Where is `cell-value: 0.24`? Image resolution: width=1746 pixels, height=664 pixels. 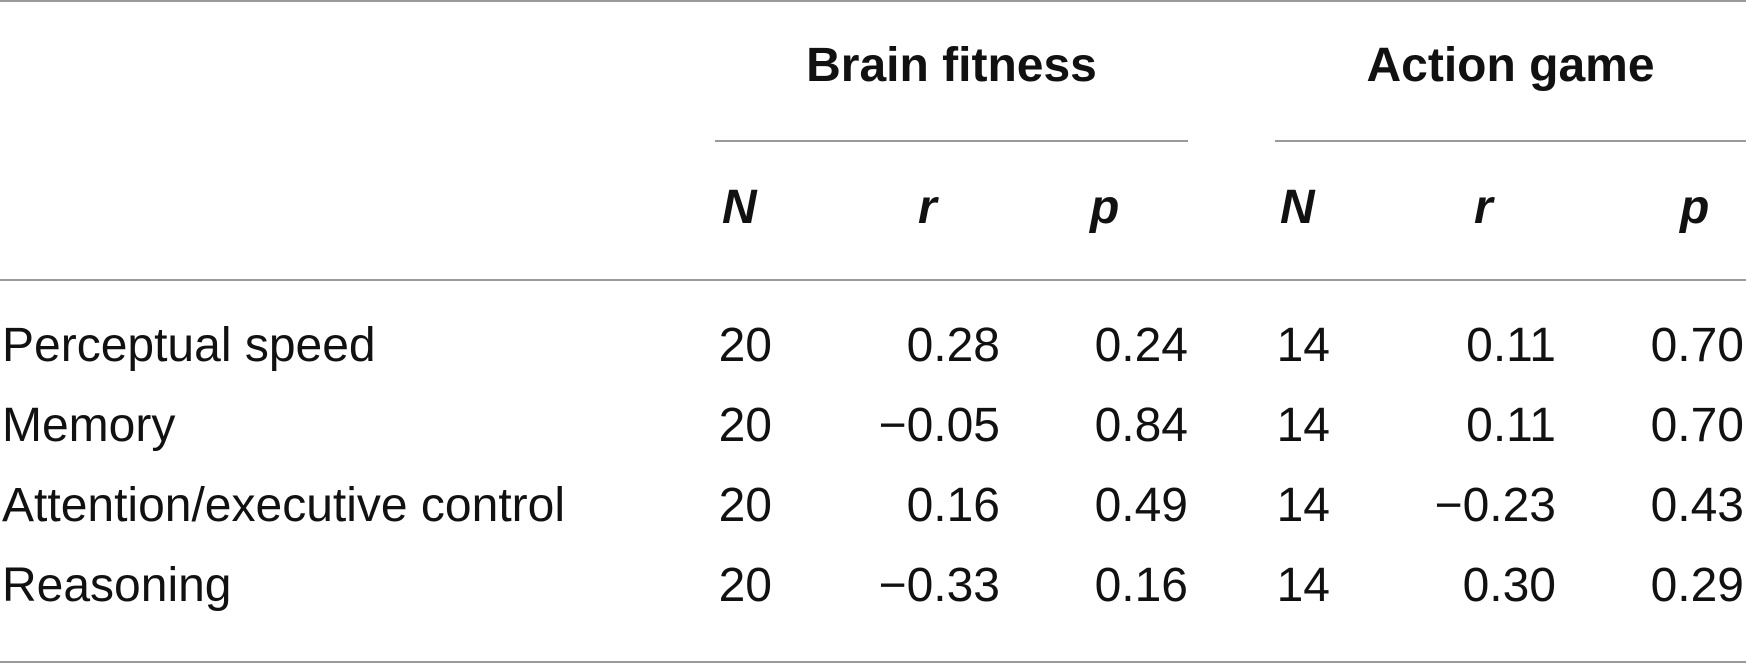 cell-value: 0.24 is located at coordinates (1141, 345).